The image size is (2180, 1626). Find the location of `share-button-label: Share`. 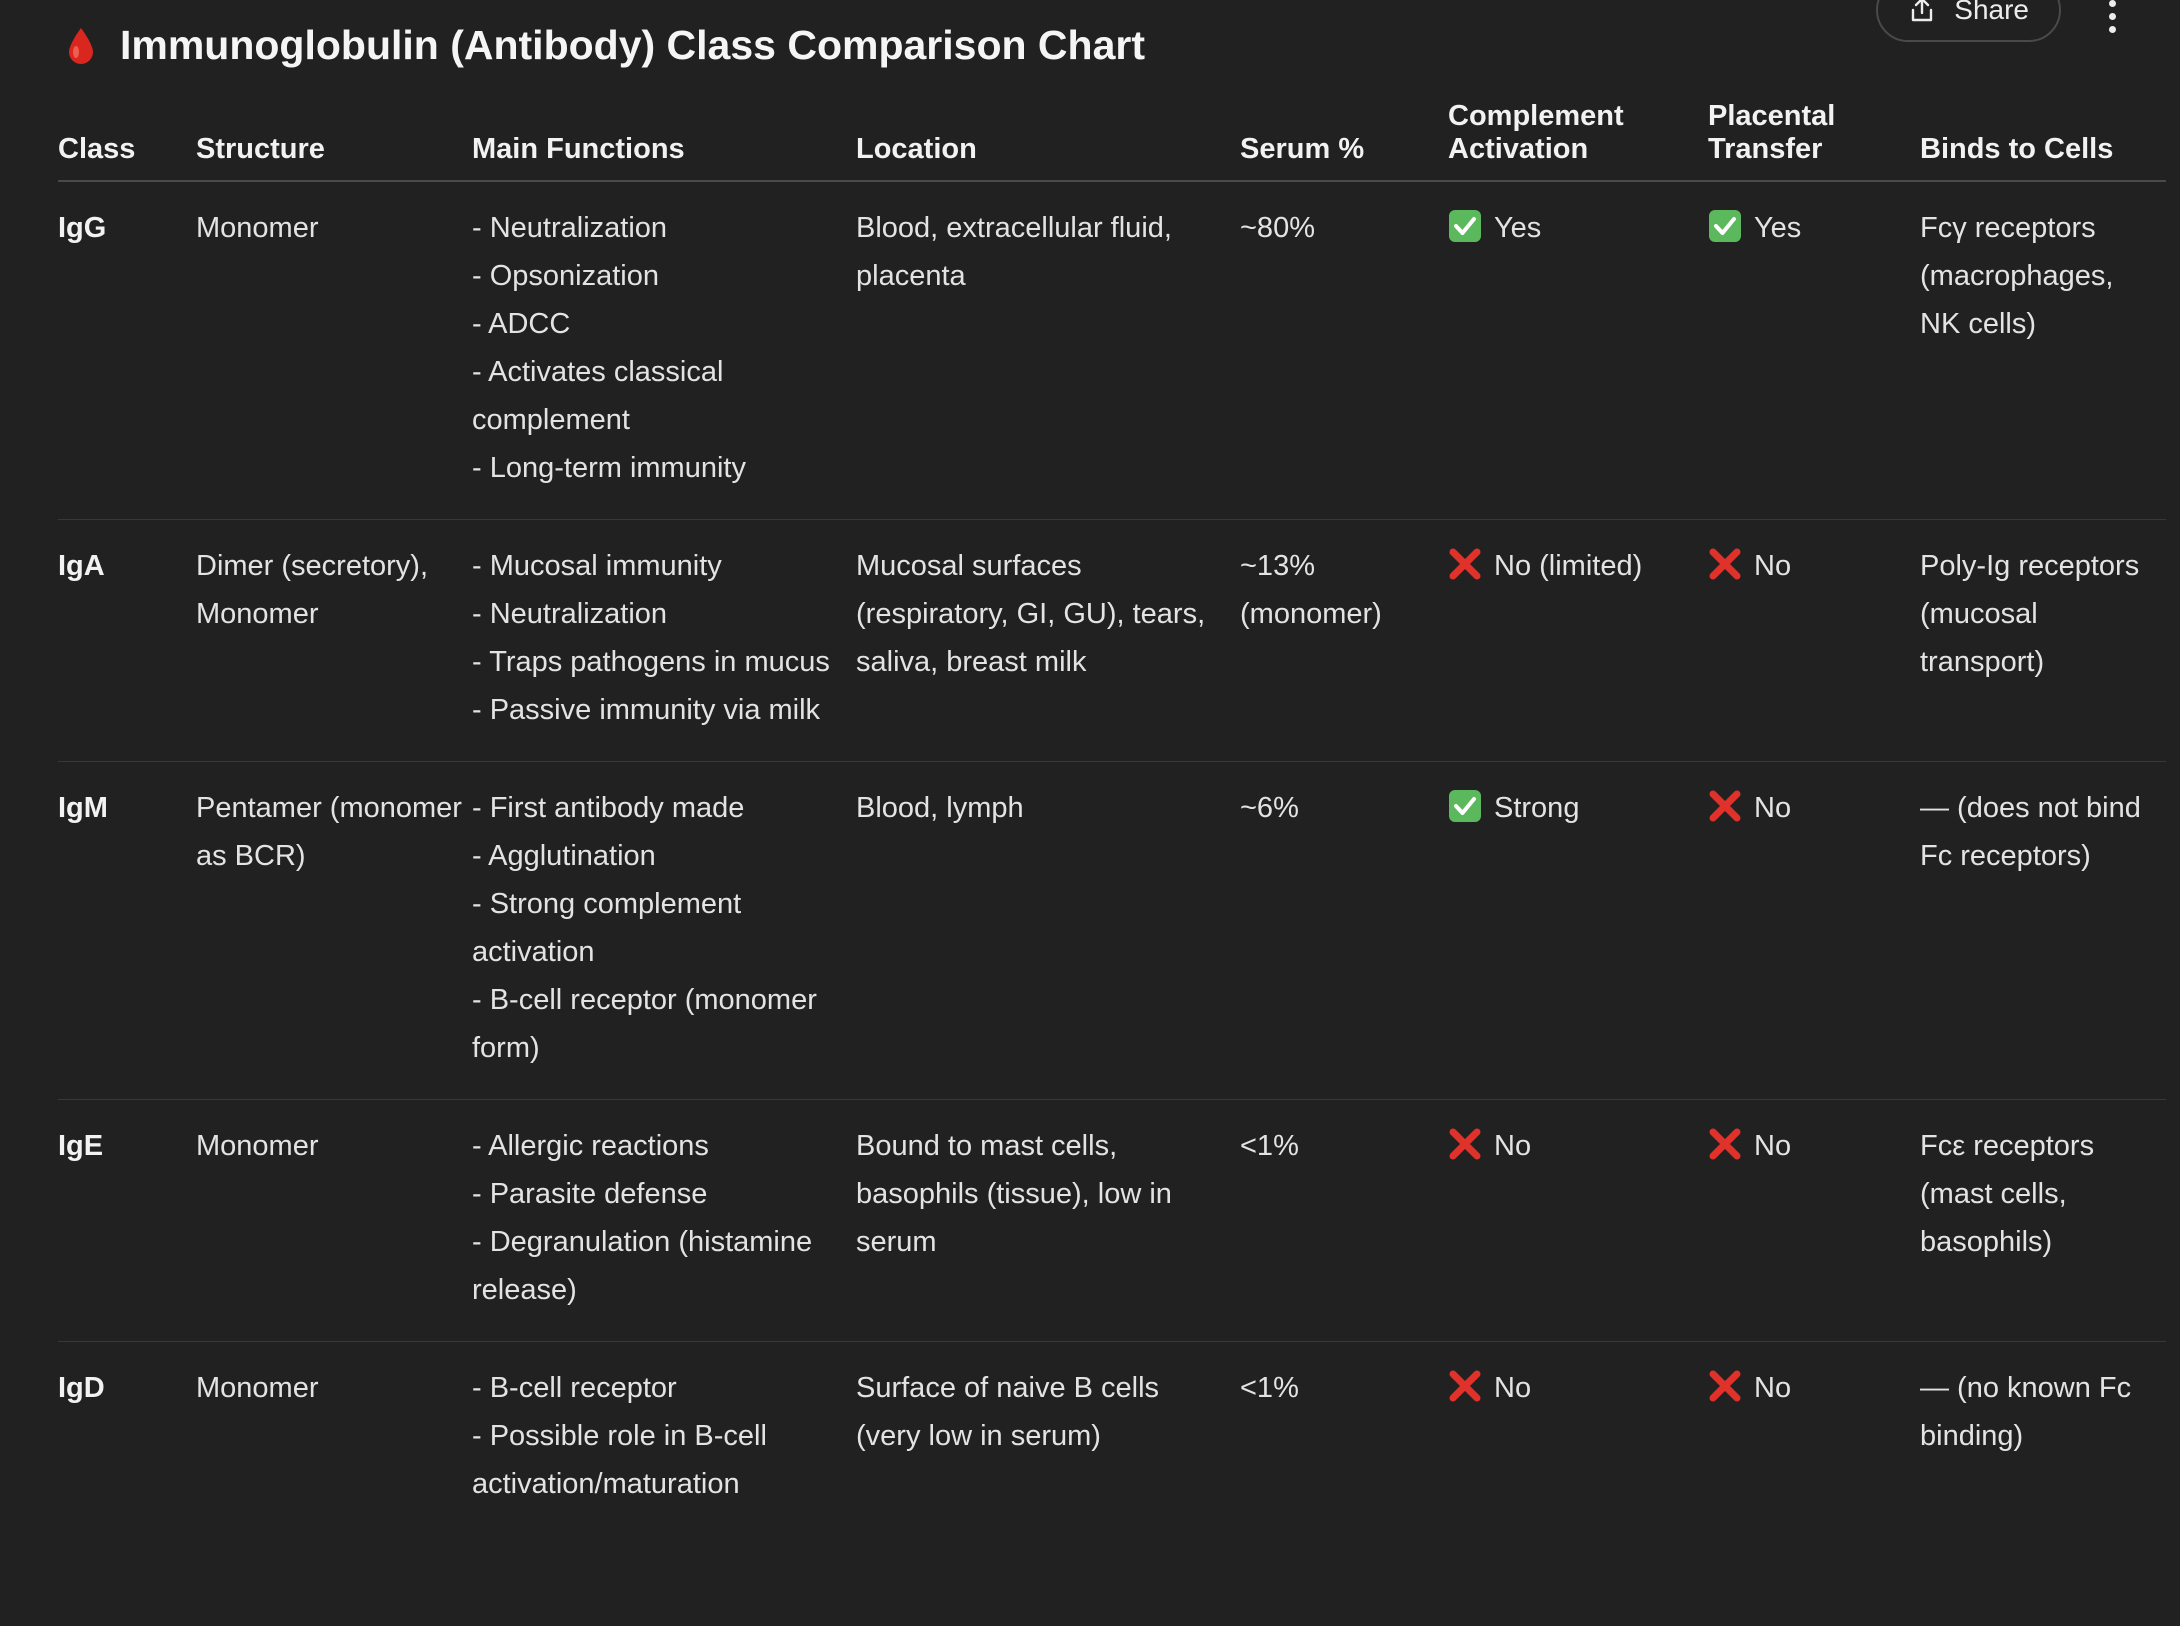

share-button-label: Share is located at coordinates (1991, 12).